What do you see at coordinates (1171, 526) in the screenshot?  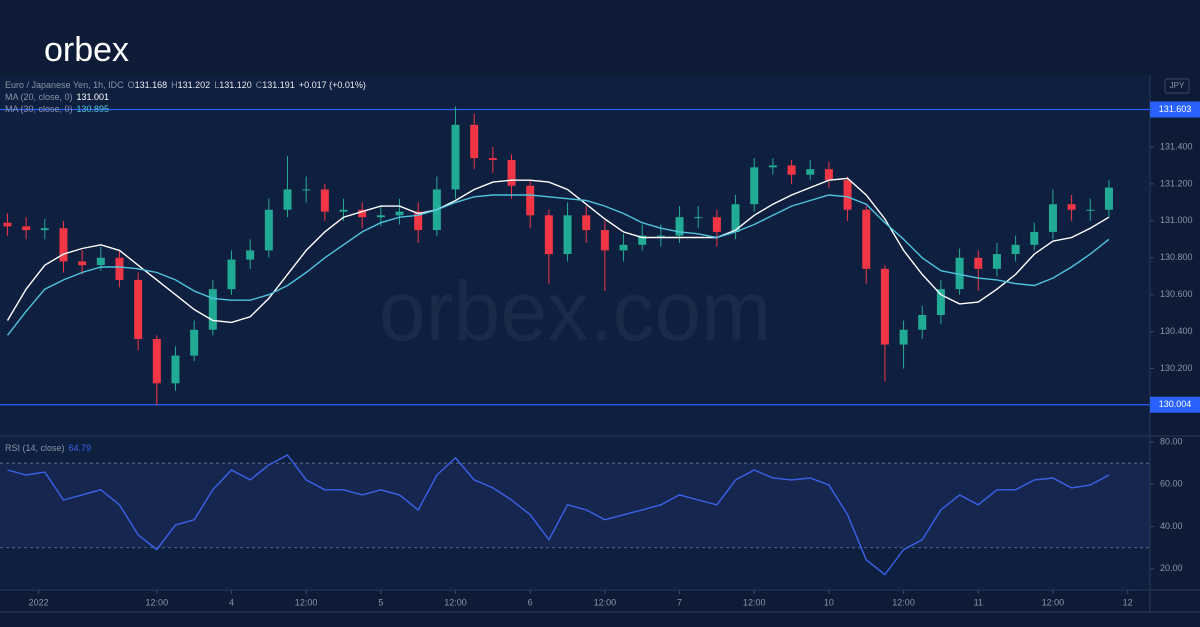 I see `y-tick-label: 40.00` at bounding box center [1171, 526].